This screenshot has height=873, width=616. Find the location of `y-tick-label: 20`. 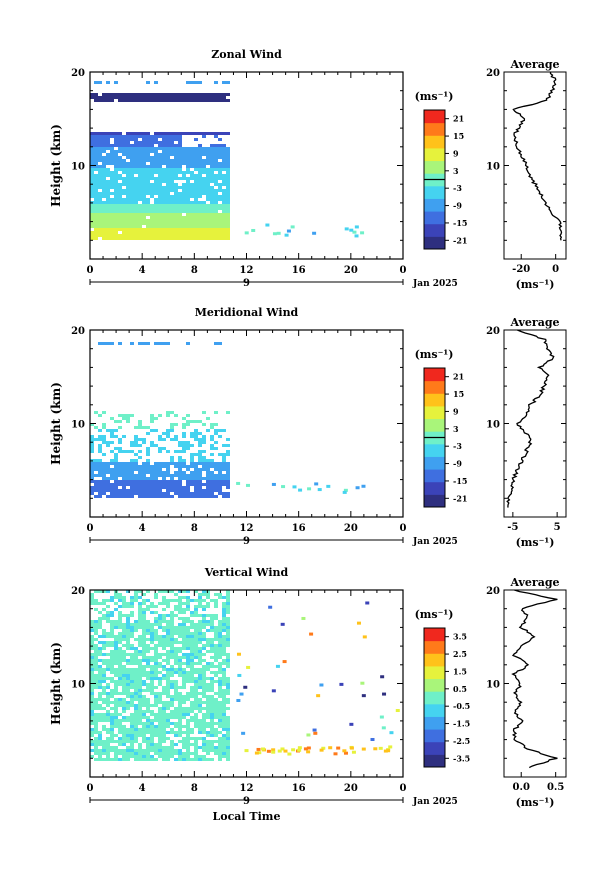

y-tick-label: 20 is located at coordinates (78, 73).